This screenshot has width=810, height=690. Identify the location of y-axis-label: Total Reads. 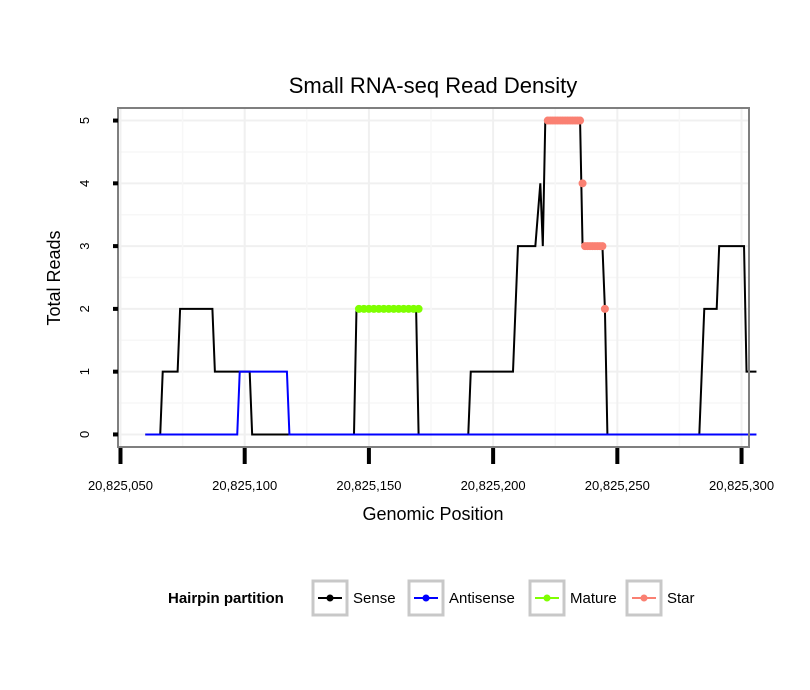
(54, 277).